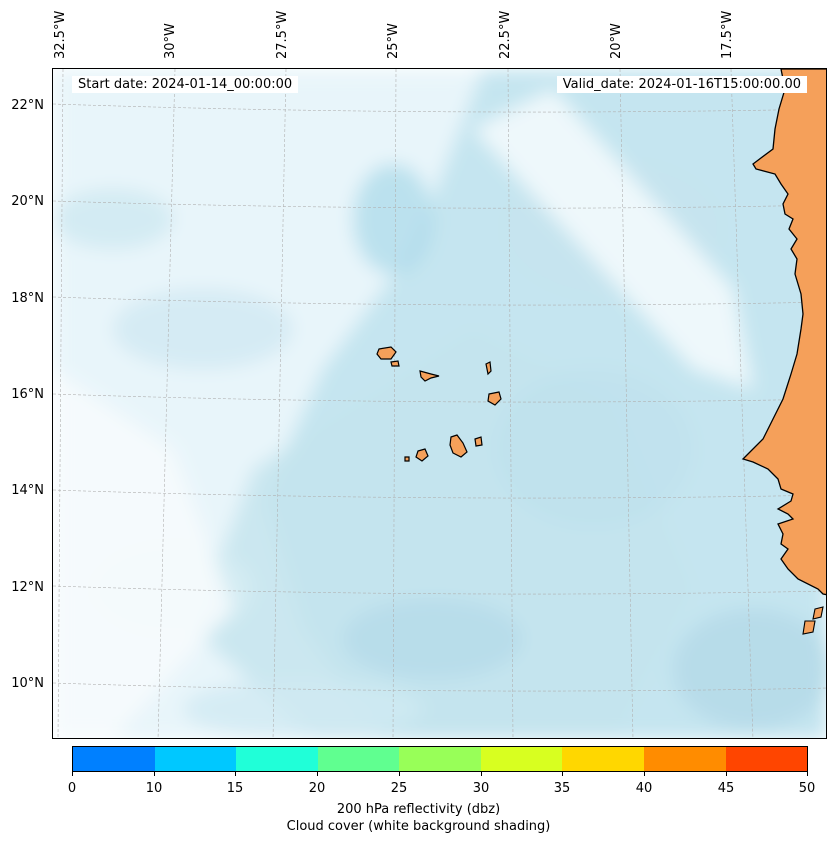 This screenshot has height=843, width=837. Describe the element at coordinates (399, 788) in the screenshot. I see `colorbar-tick-label: 25` at that location.